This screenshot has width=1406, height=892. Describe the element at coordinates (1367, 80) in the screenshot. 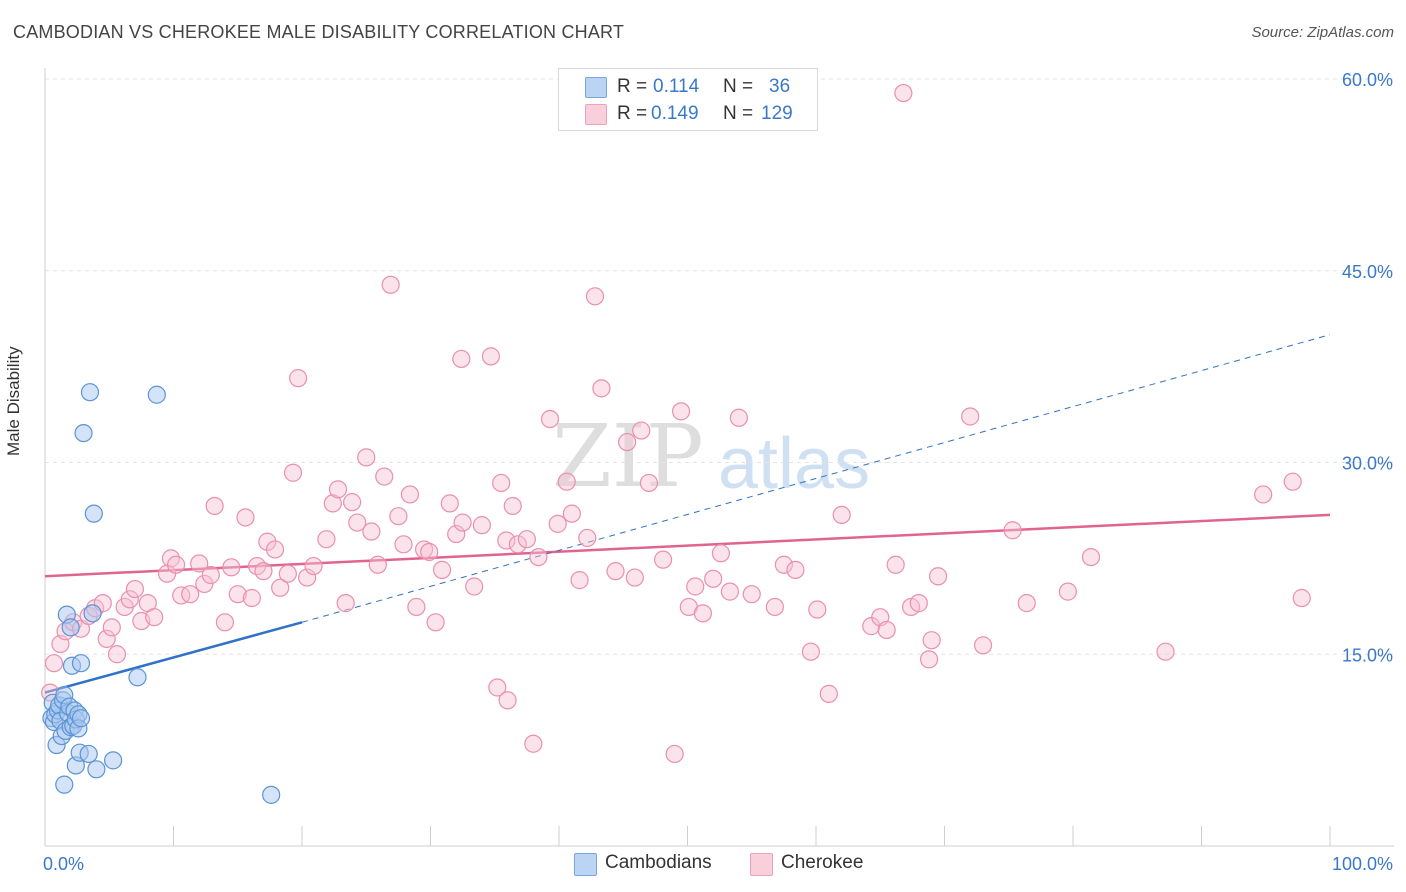

I see `y-tick-label: 60.0%` at that location.